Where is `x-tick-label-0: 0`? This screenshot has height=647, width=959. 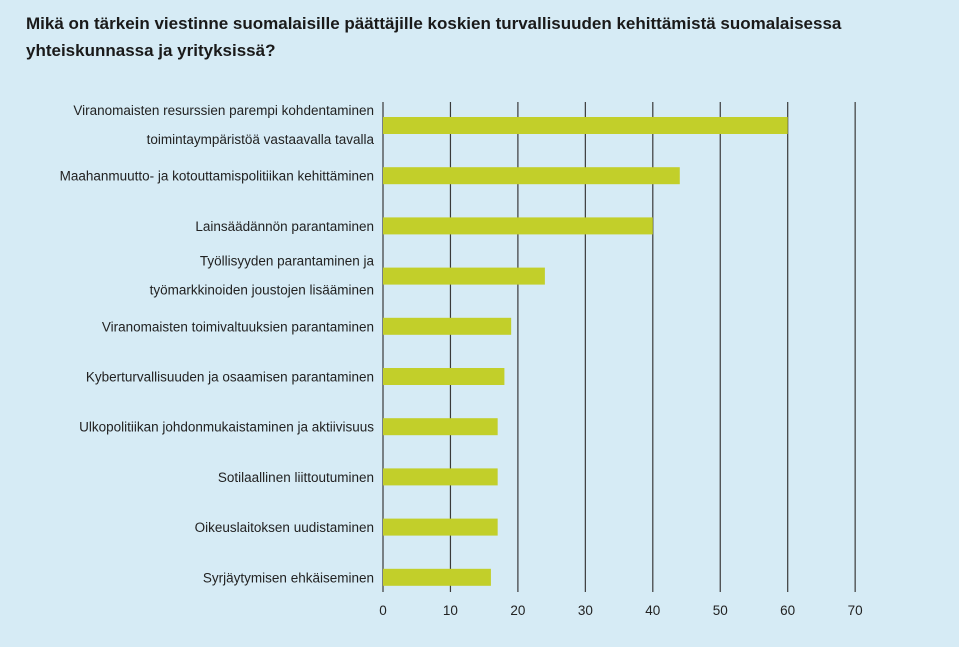
x-tick-label-0: 0 is located at coordinates (383, 610).